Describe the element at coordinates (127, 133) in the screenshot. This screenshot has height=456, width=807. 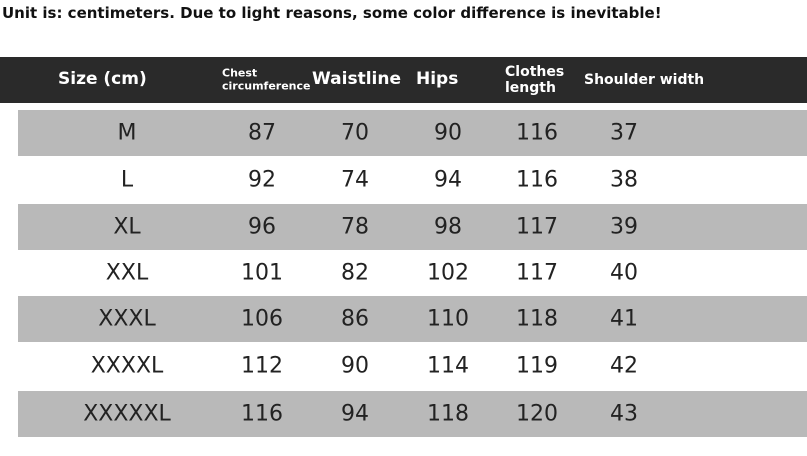
I see `size-cell: M` at that location.